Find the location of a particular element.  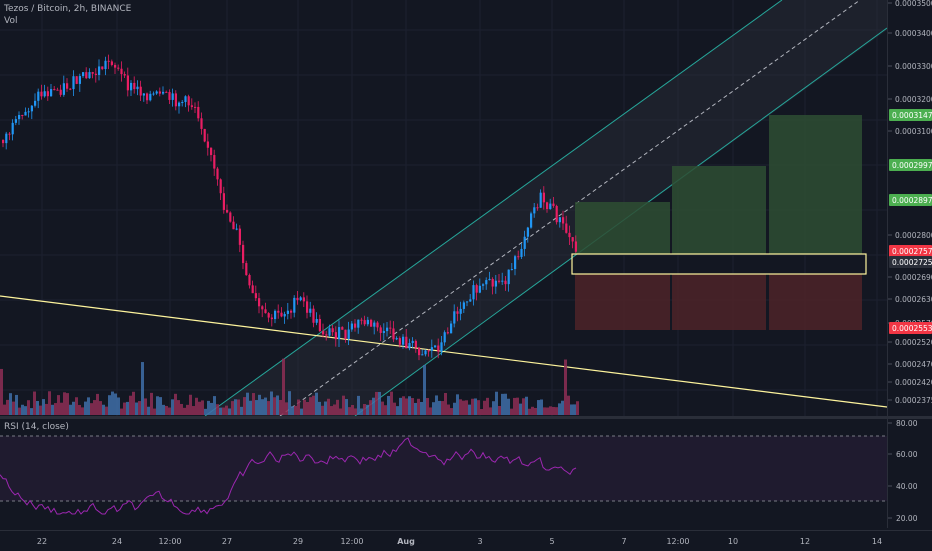

symbol-title: Tezos / Bitcoin, 2h, BINANCE is located at coordinates (68, 9).